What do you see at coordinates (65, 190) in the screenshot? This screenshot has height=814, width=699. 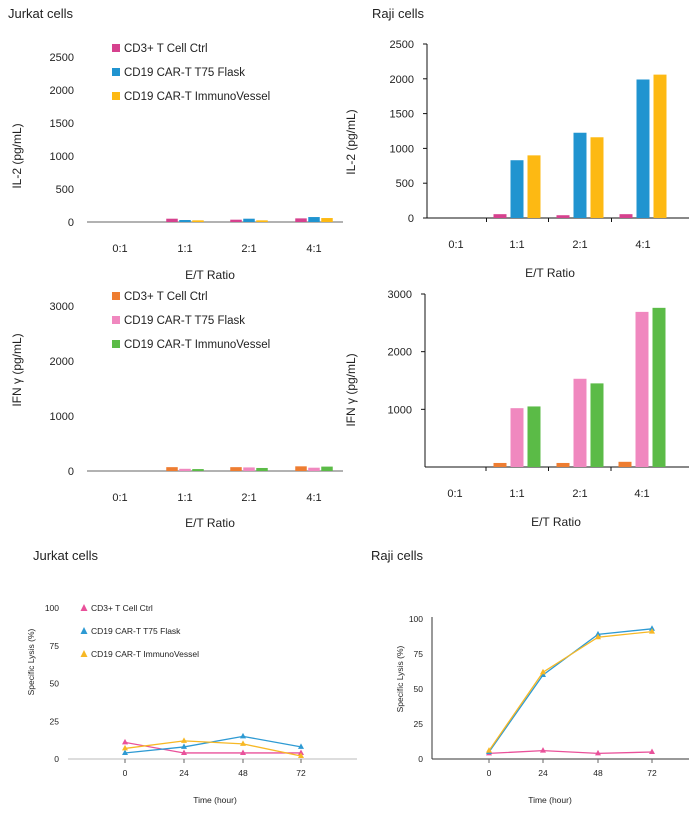 I see `y-tick-label: 500` at bounding box center [65, 190].